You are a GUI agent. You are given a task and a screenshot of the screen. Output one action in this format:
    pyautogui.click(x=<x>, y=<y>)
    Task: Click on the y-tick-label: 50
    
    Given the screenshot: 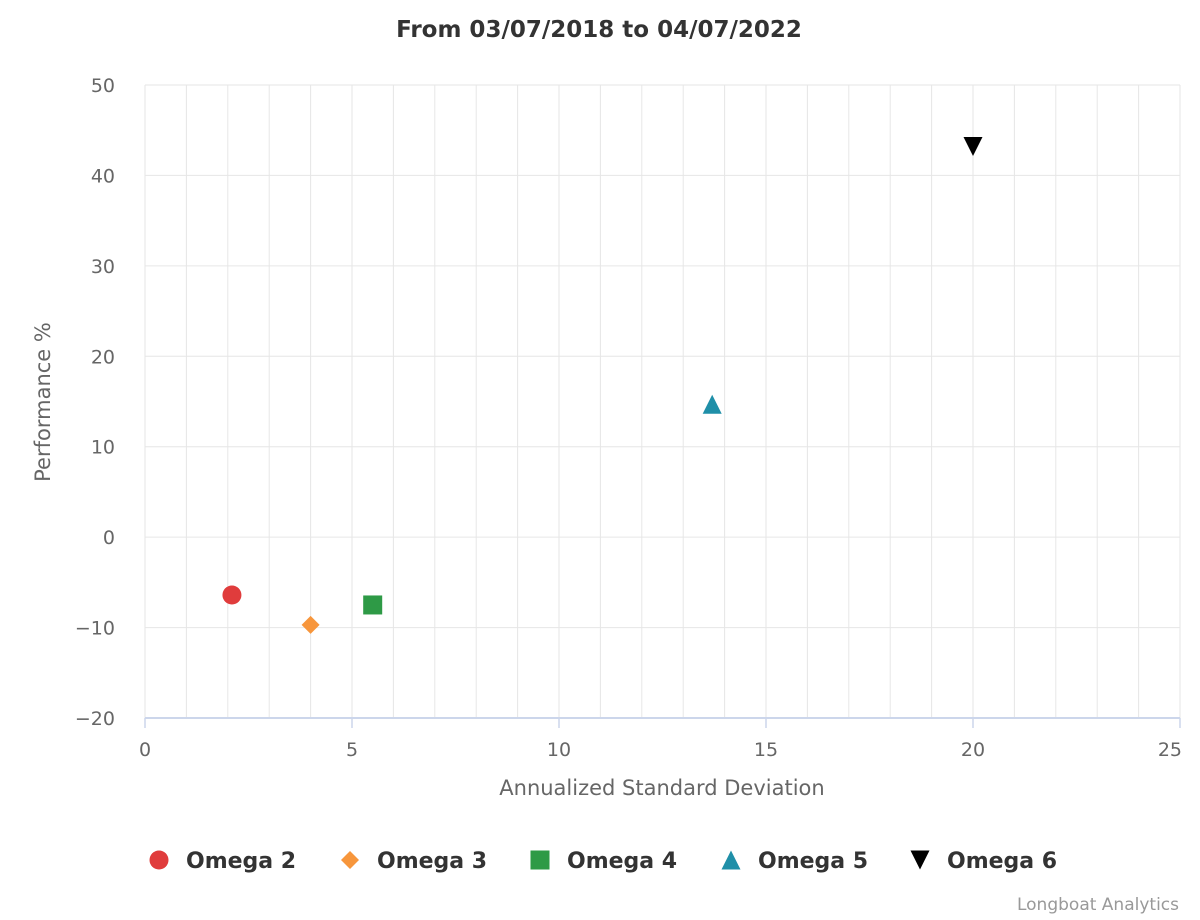 What is the action you would take?
    pyautogui.click(x=103, y=86)
    